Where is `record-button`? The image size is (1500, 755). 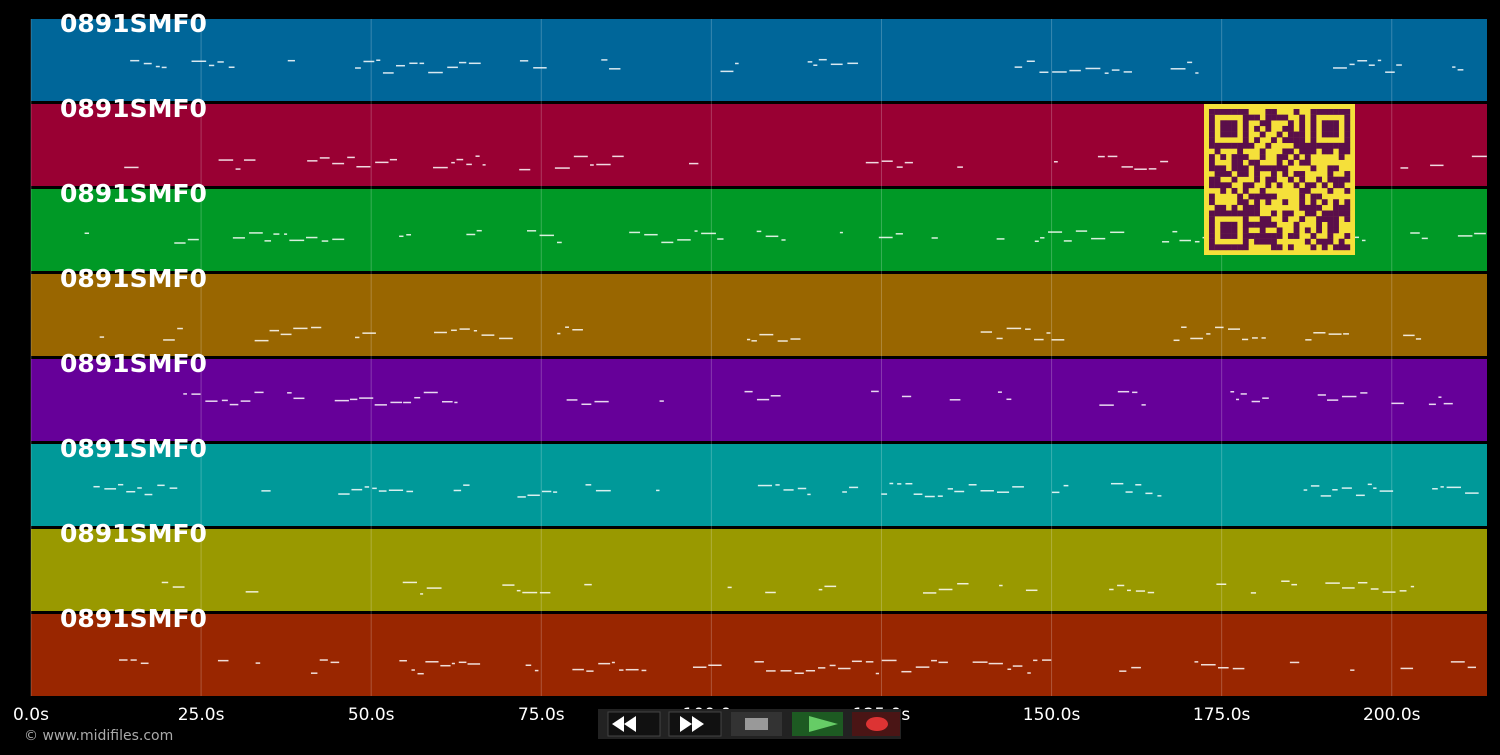
record-button is located at coordinates (876, 724).